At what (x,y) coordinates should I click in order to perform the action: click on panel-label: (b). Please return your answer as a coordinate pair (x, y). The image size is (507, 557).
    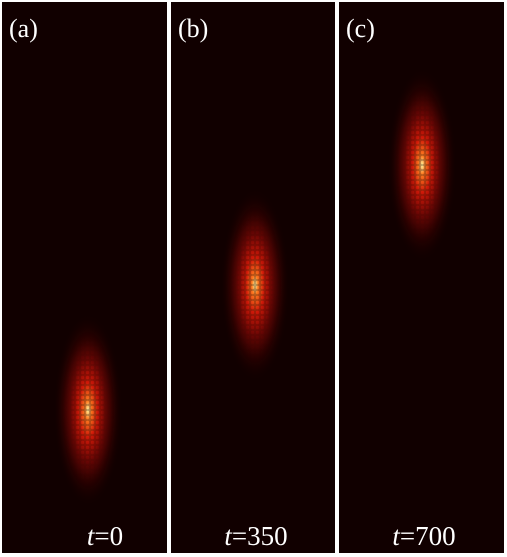
    Looking at the image, I should click on (193, 28).